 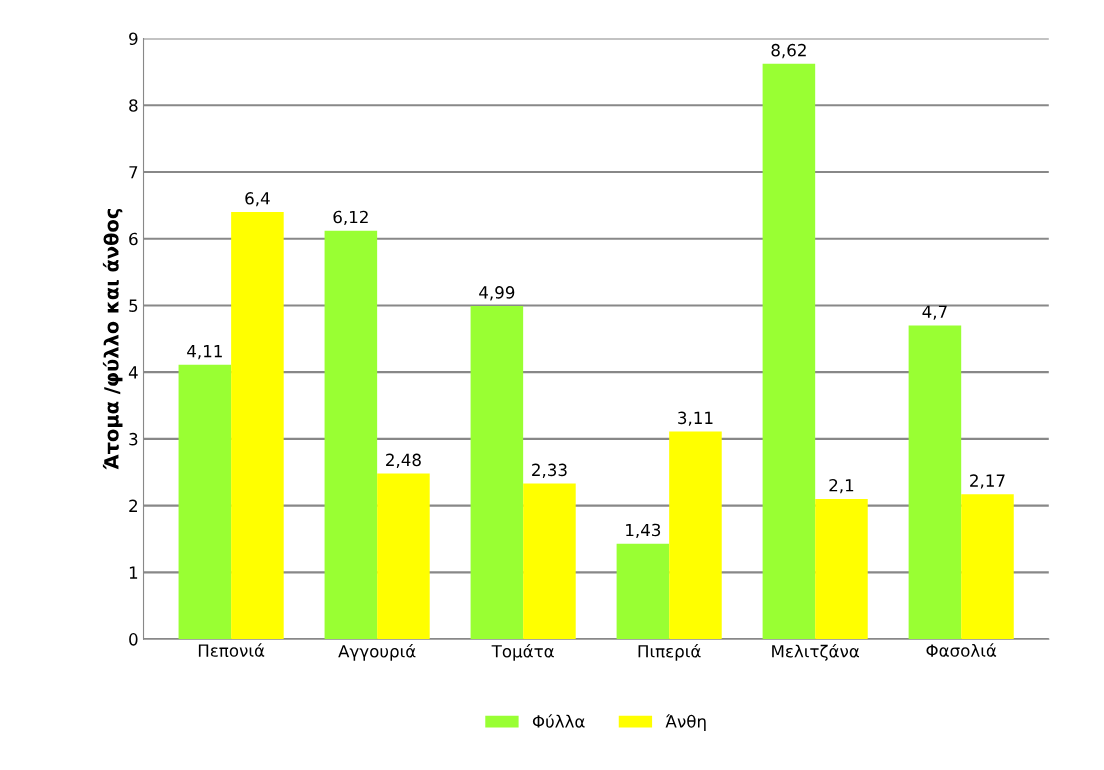 What do you see at coordinates (350, 217) in the screenshot?
I see `text: 6,12` at bounding box center [350, 217].